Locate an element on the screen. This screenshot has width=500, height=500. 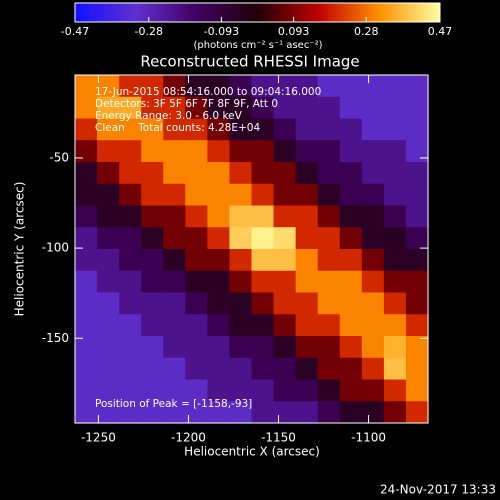
peak-label: Position of Peak = [-1158,-93] is located at coordinates (173, 404).